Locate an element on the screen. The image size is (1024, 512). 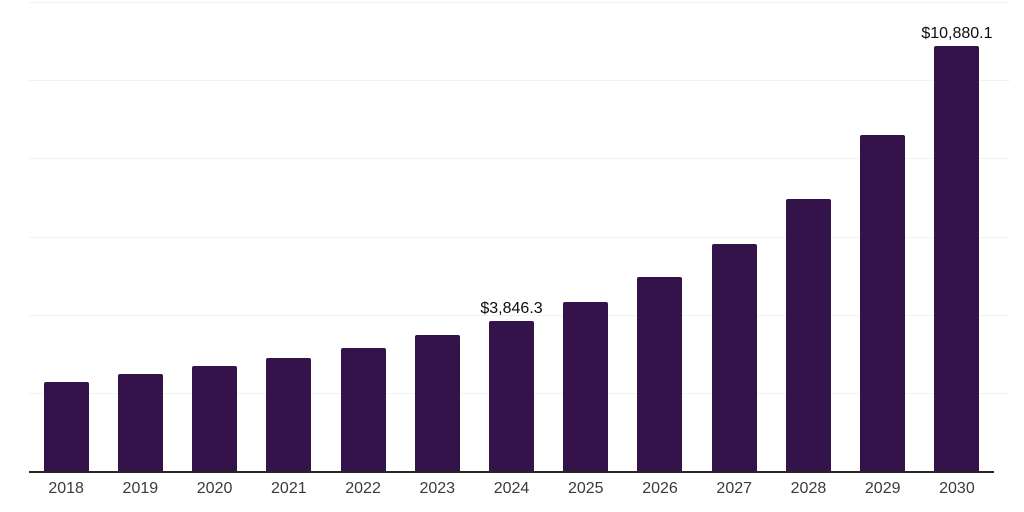
bar-column-2030: $10,880.1 is located at coordinates (957, 236).